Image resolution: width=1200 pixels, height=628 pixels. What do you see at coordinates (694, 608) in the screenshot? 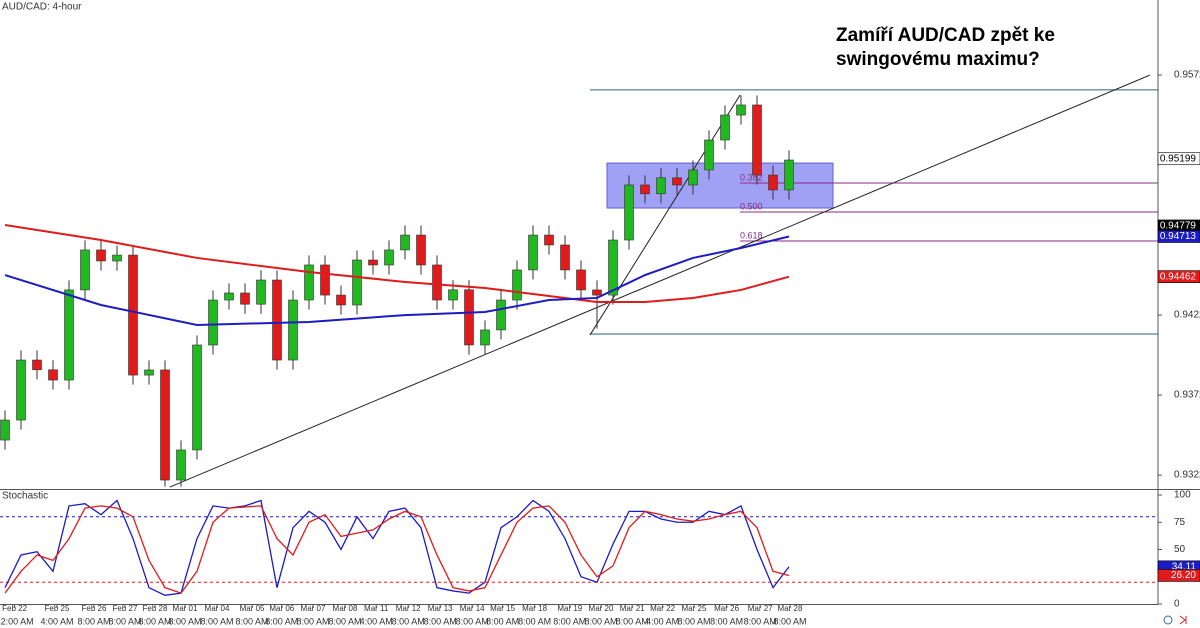
I see `x-tick-label: Mar 25` at bounding box center [694, 608].